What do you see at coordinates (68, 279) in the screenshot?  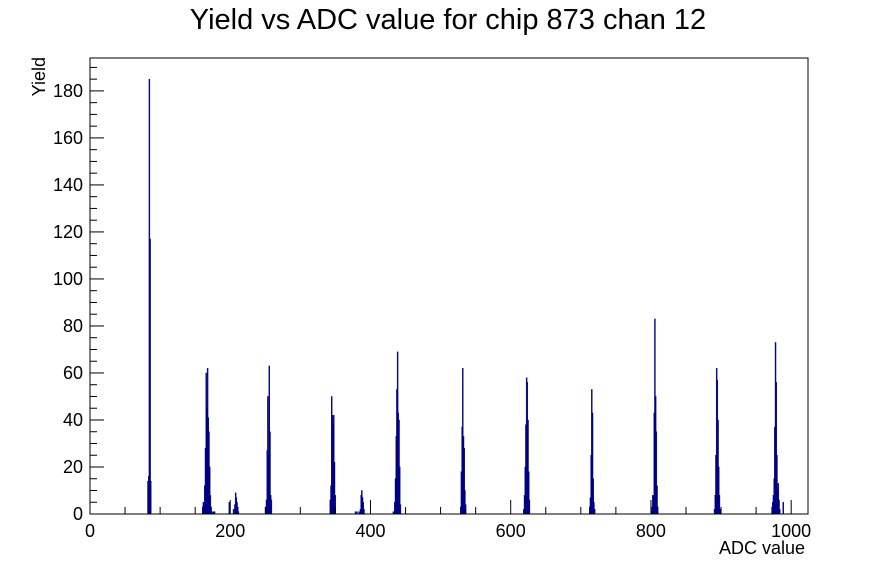 I see `y-tick-label: 100` at bounding box center [68, 279].